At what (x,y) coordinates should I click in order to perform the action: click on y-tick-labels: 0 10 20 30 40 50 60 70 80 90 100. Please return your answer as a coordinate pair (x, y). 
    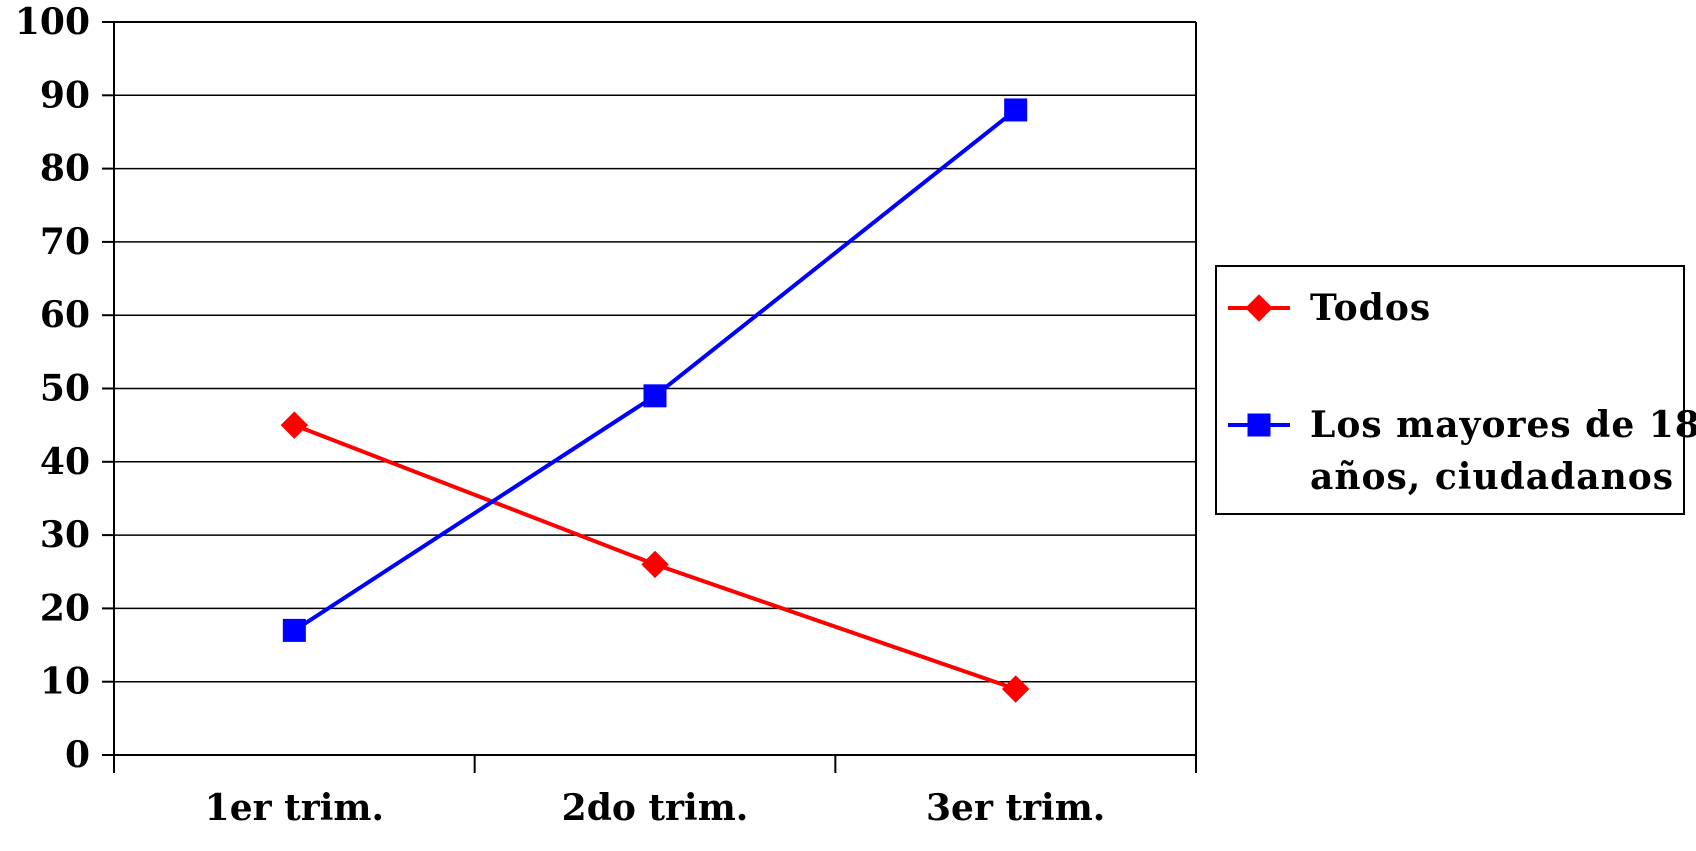
    Looking at the image, I should click on (52, 388).